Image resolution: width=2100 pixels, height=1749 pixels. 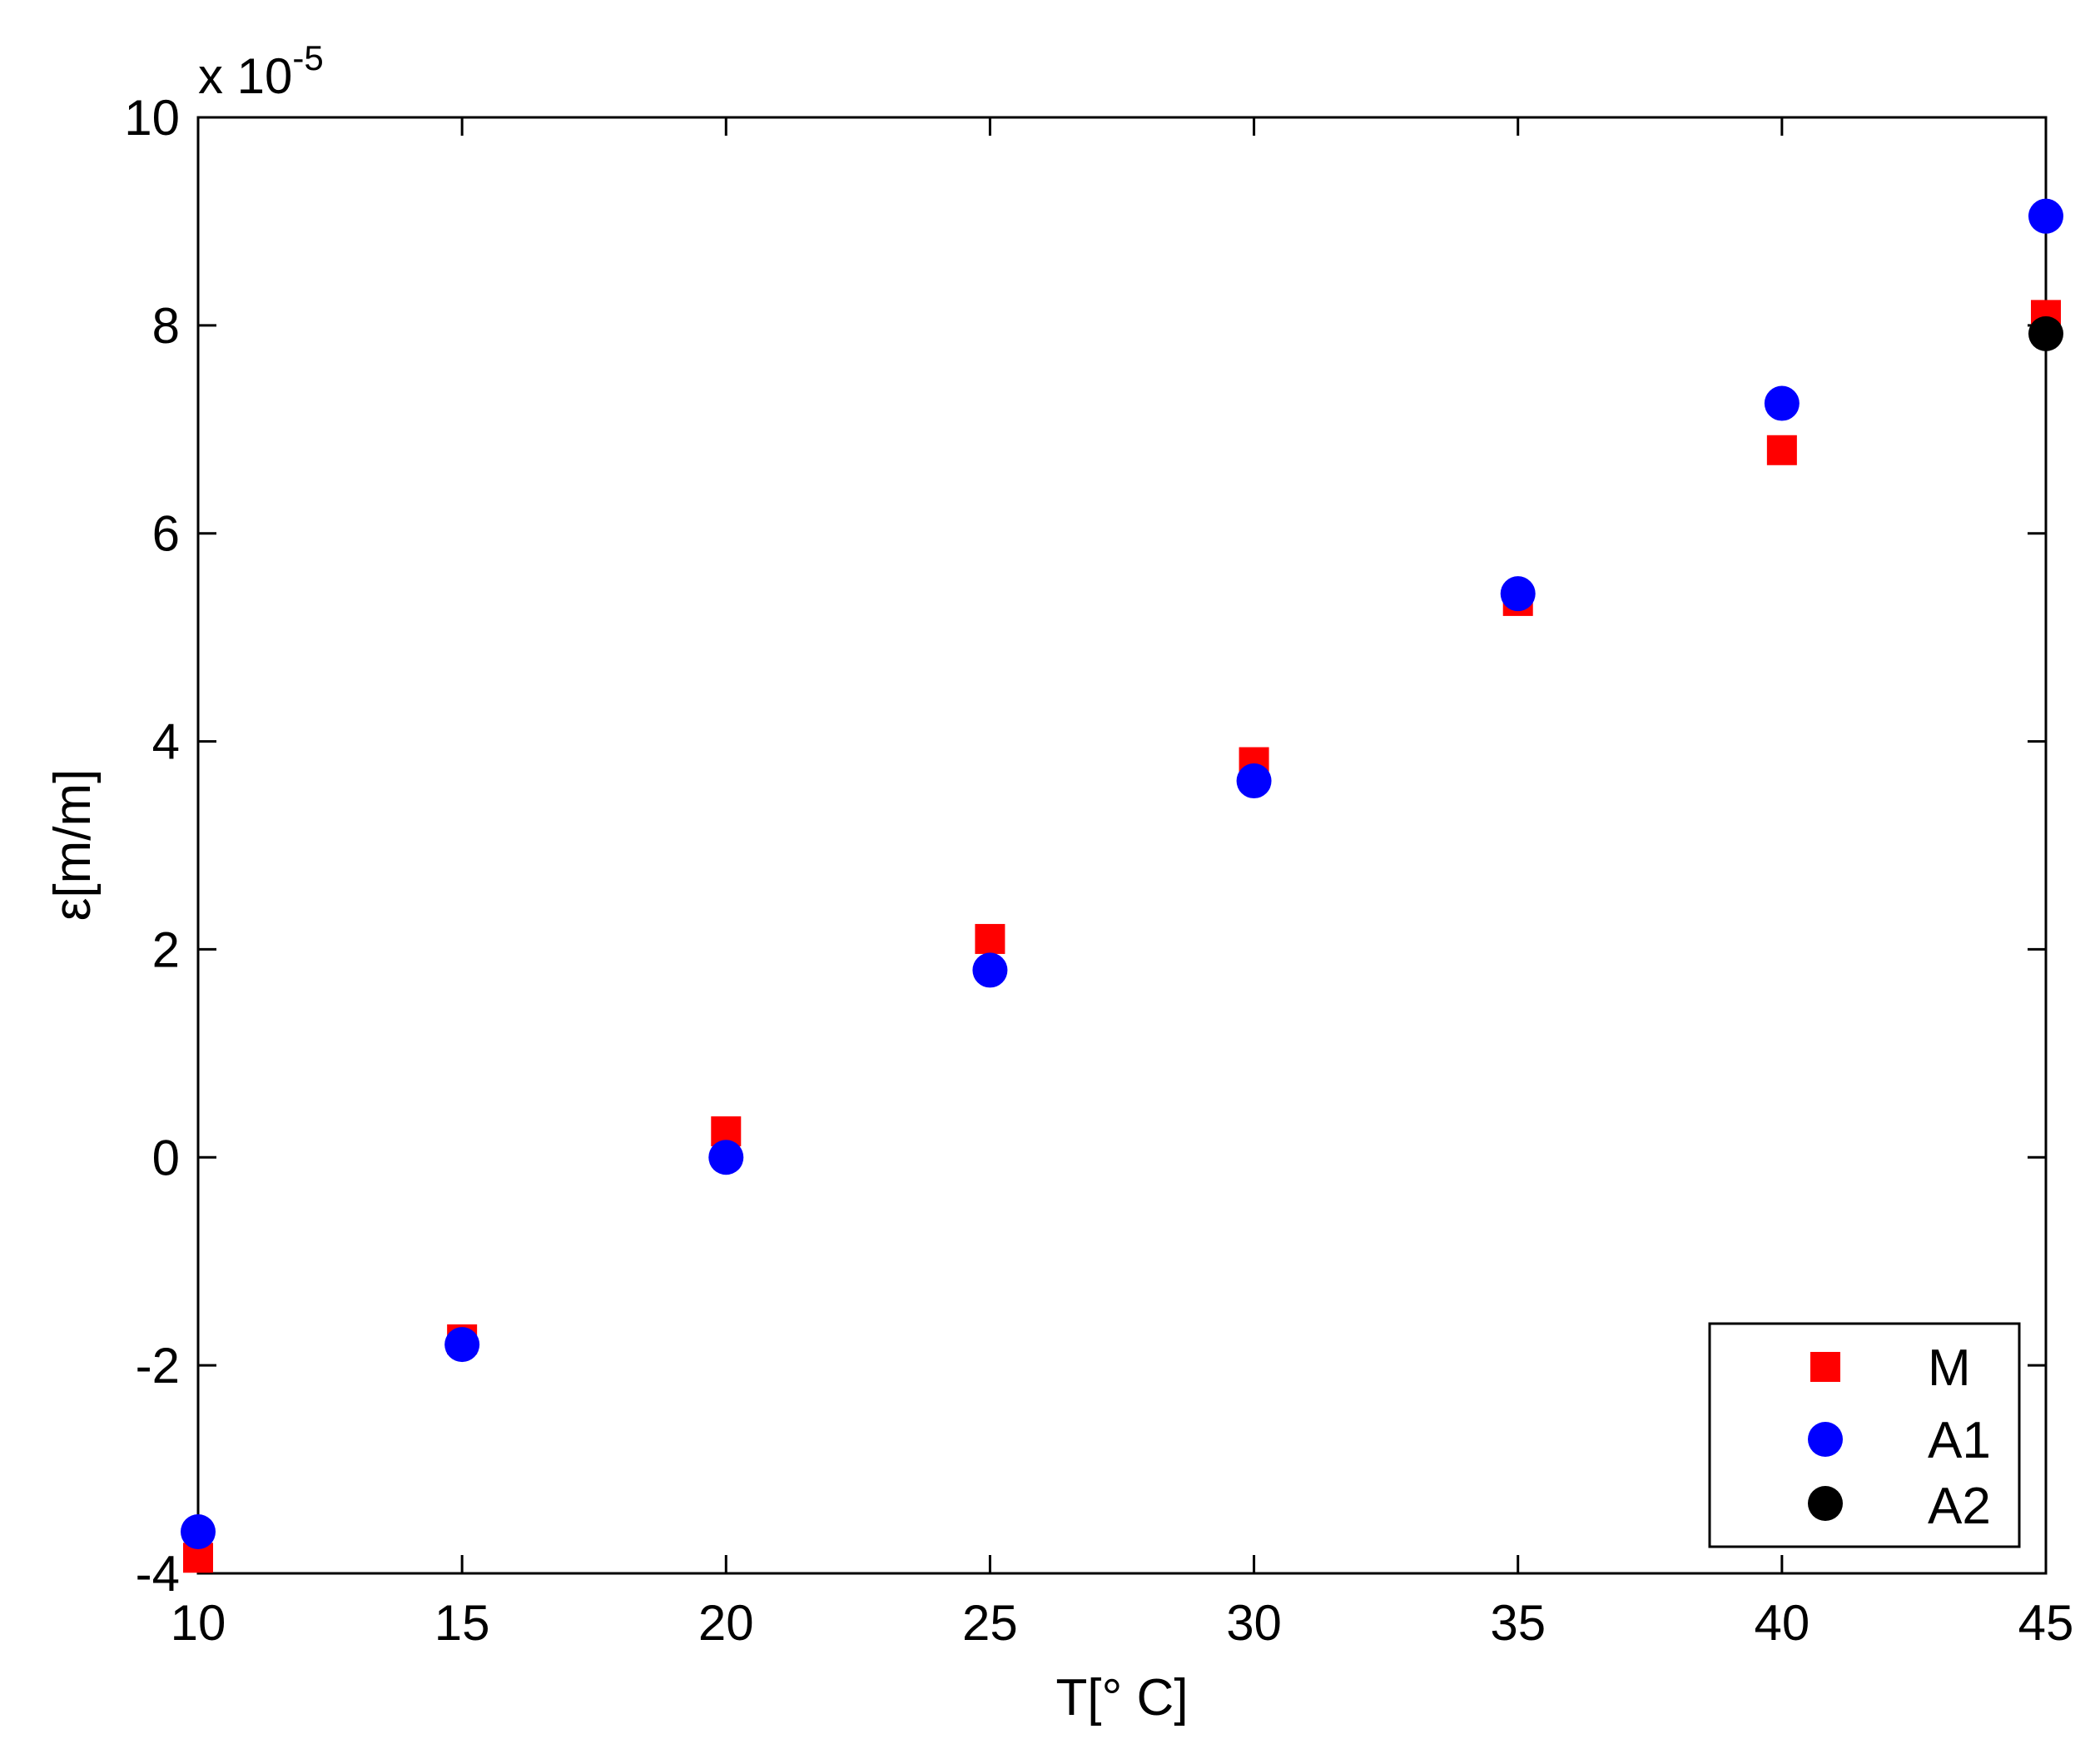 What do you see at coordinates (1826, 1503) in the screenshot?
I see `legend-marker-A2` at bounding box center [1826, 1503].